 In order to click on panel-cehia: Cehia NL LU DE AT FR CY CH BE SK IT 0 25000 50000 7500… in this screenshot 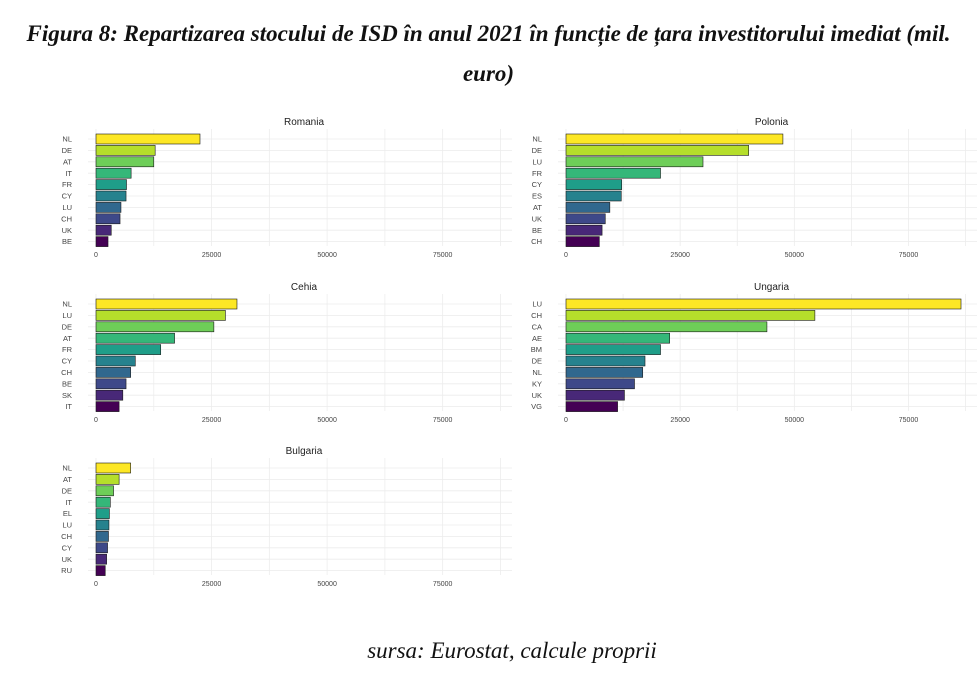, I will do `click(286, 353)`.